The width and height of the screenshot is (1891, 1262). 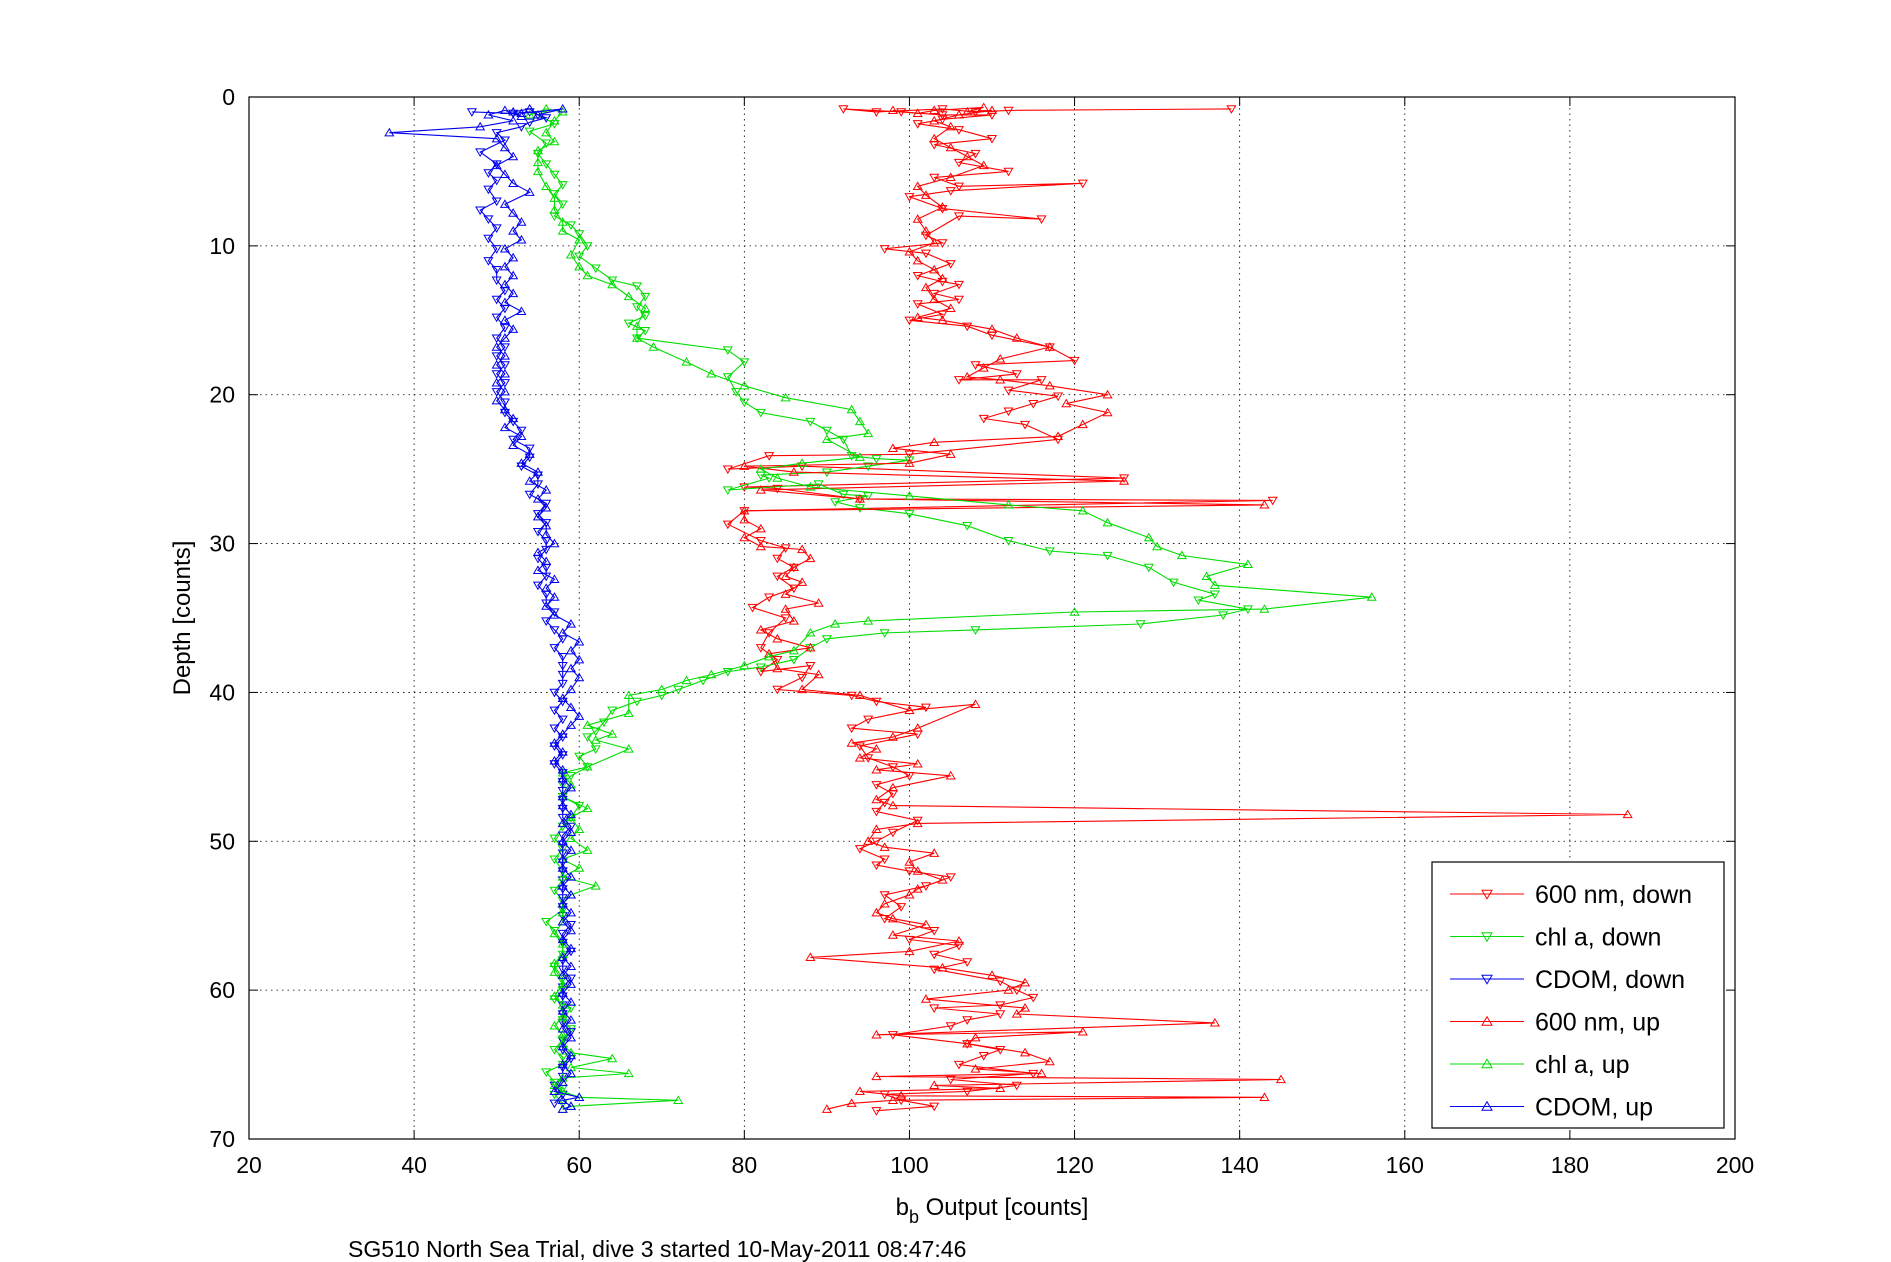 What do you see at coordinates (1487, 894) in the screenshot?
I see `legend-swatch-marker` at bounding box center [1487, 894].